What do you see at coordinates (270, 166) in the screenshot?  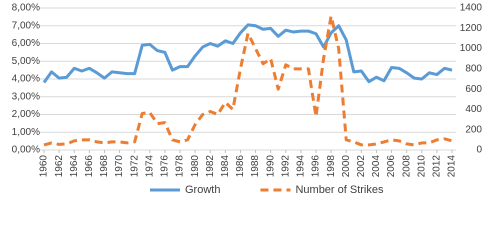 I see `x-tick-label: 1990` at bounding box center [270, 166].